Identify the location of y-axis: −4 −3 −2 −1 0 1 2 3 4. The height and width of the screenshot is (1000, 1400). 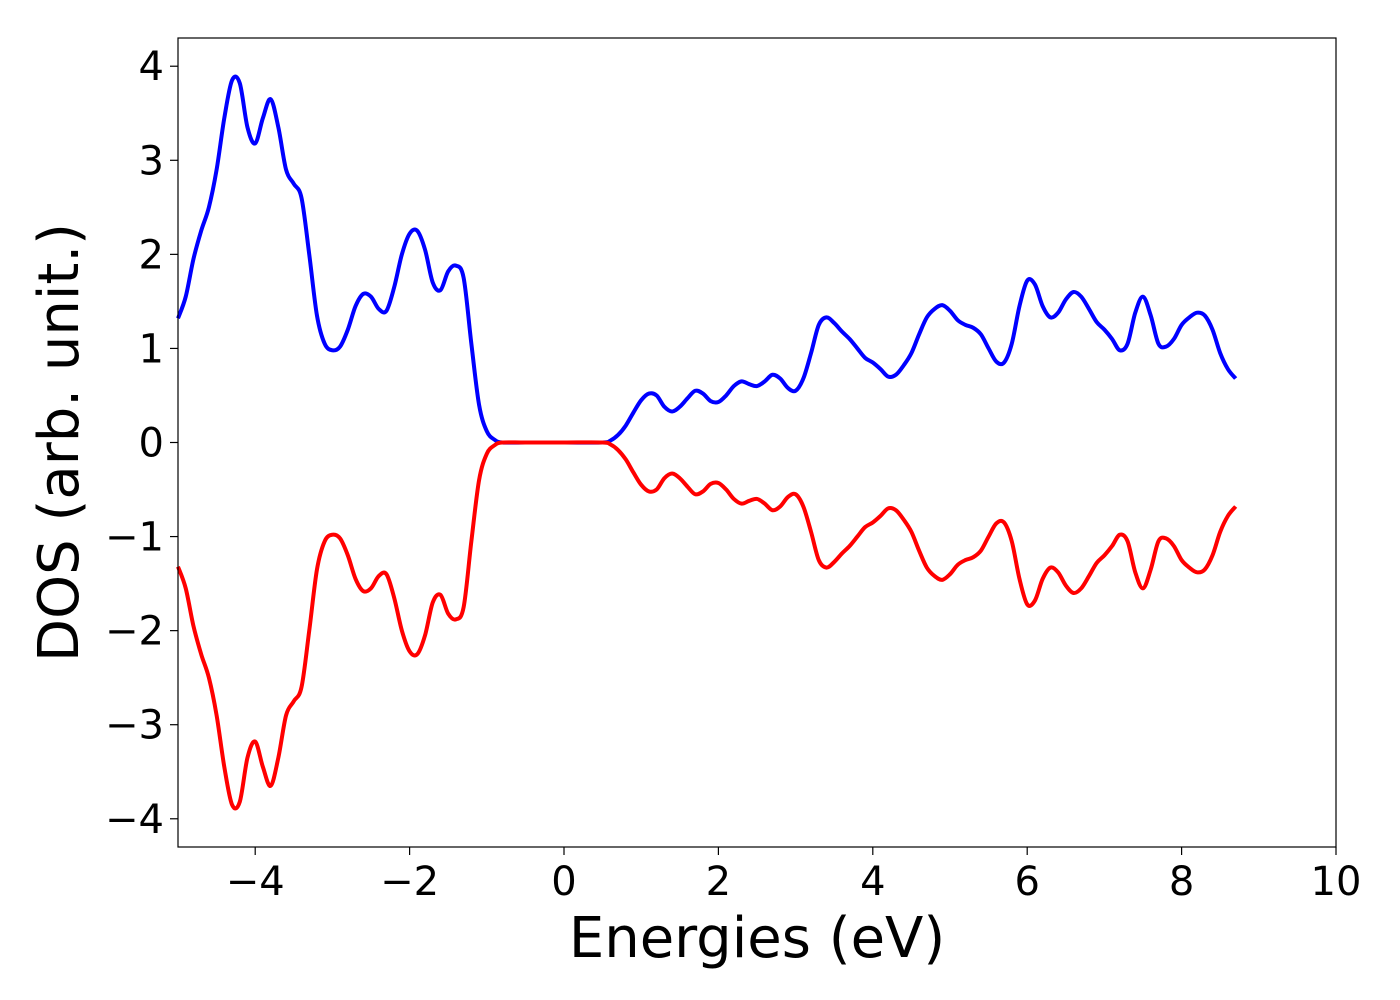
(141, 443).